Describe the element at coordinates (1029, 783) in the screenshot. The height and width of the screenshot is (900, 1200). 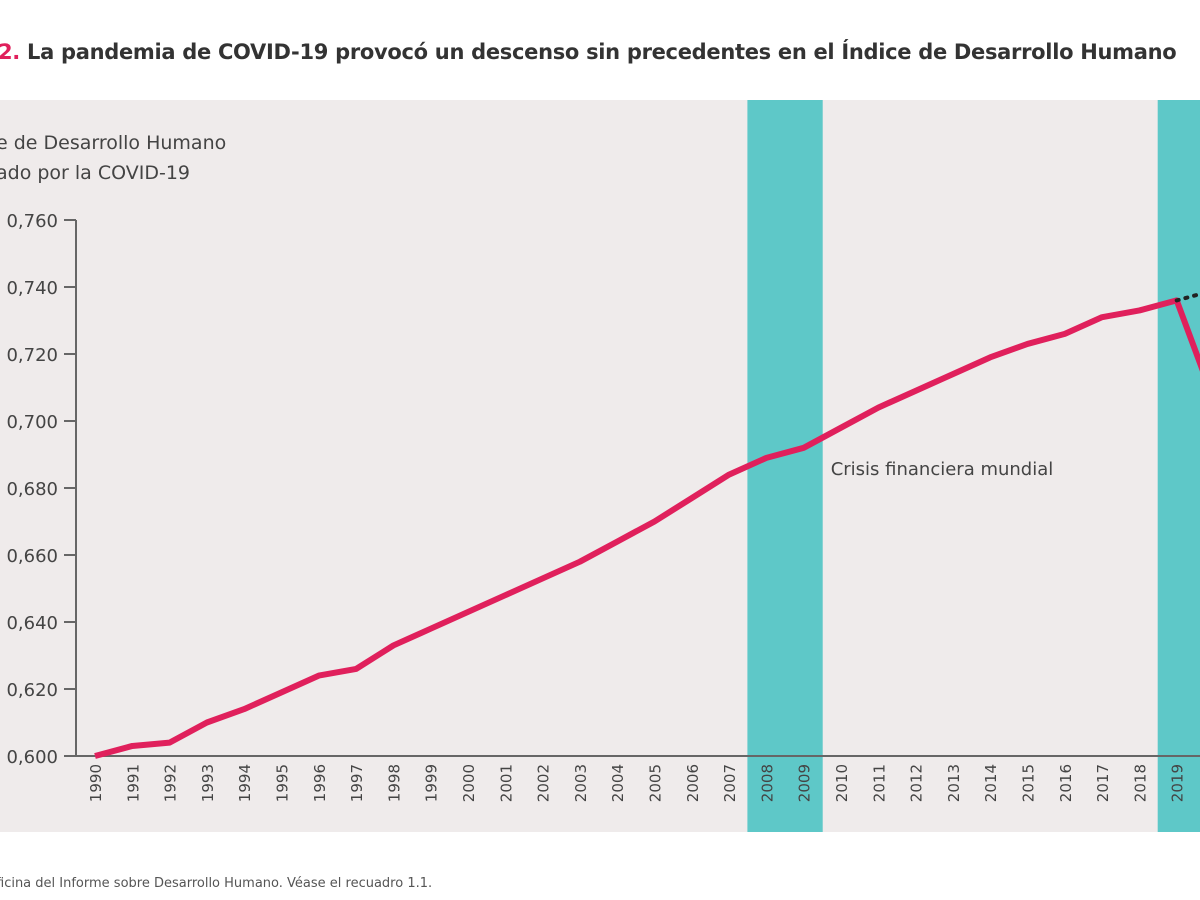
I see `x-tick-label: 2015` at that location.